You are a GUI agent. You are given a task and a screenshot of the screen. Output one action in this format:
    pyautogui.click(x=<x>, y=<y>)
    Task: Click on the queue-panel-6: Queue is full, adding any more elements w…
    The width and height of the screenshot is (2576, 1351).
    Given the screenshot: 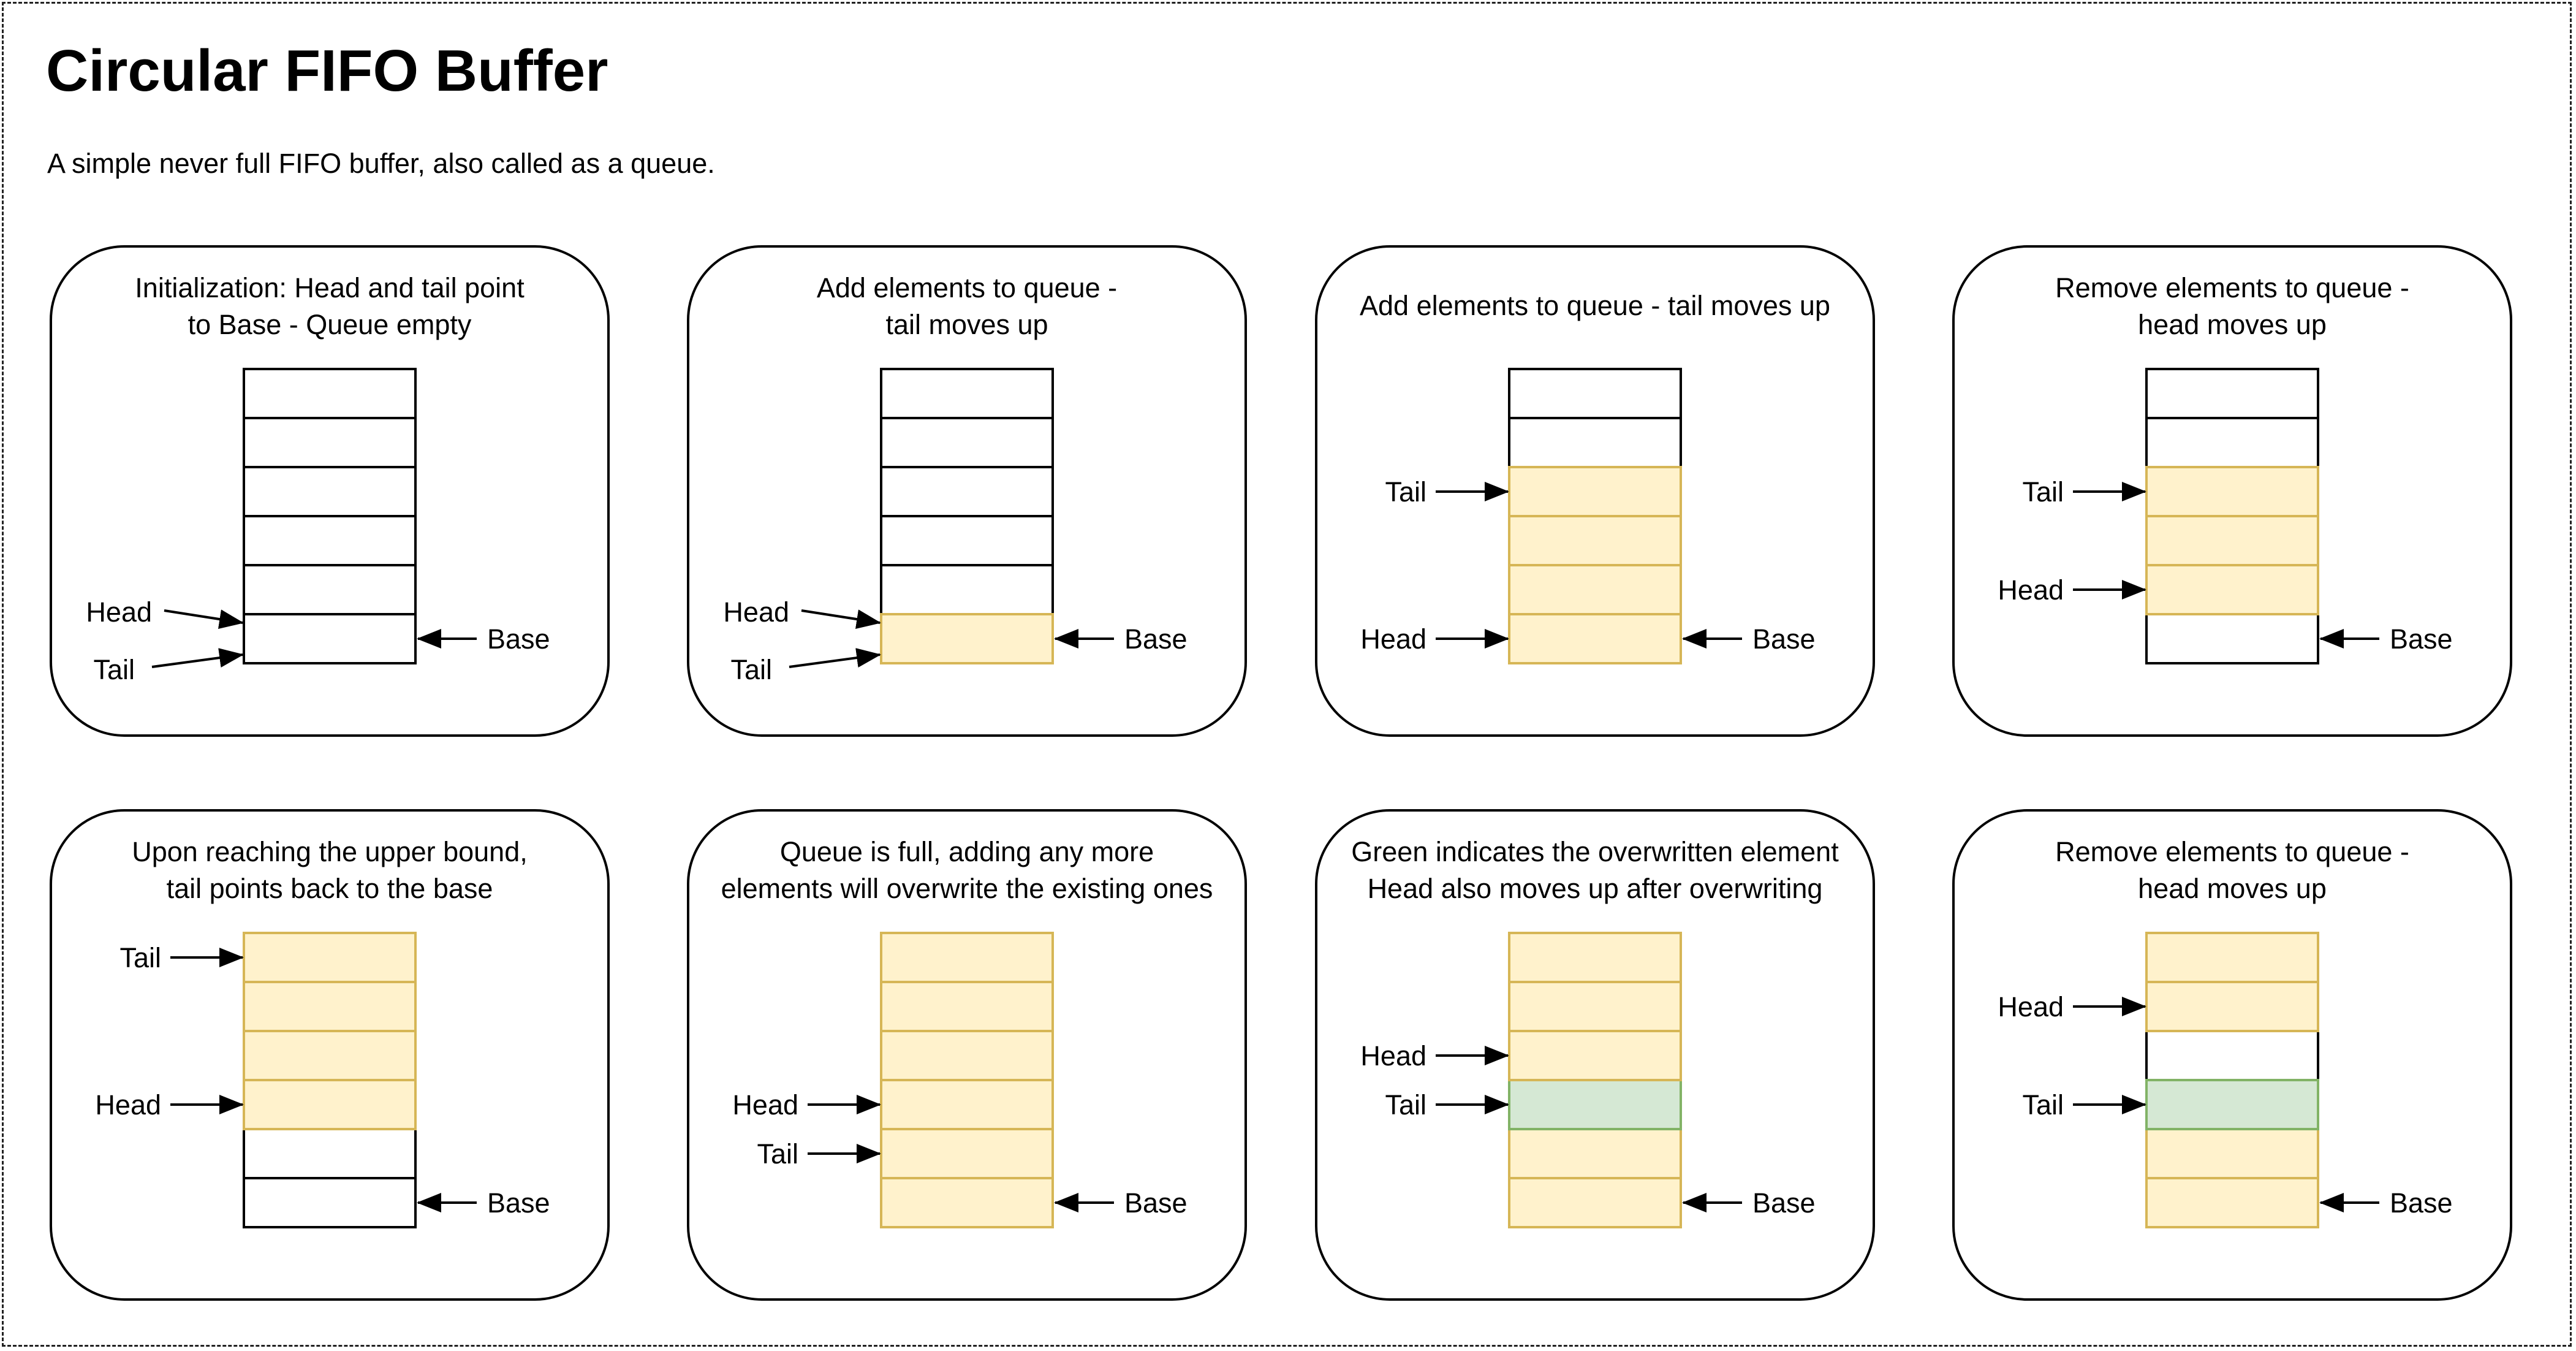 What is the action you would take?
    pyautogui.click(x=967, y=1055)
    